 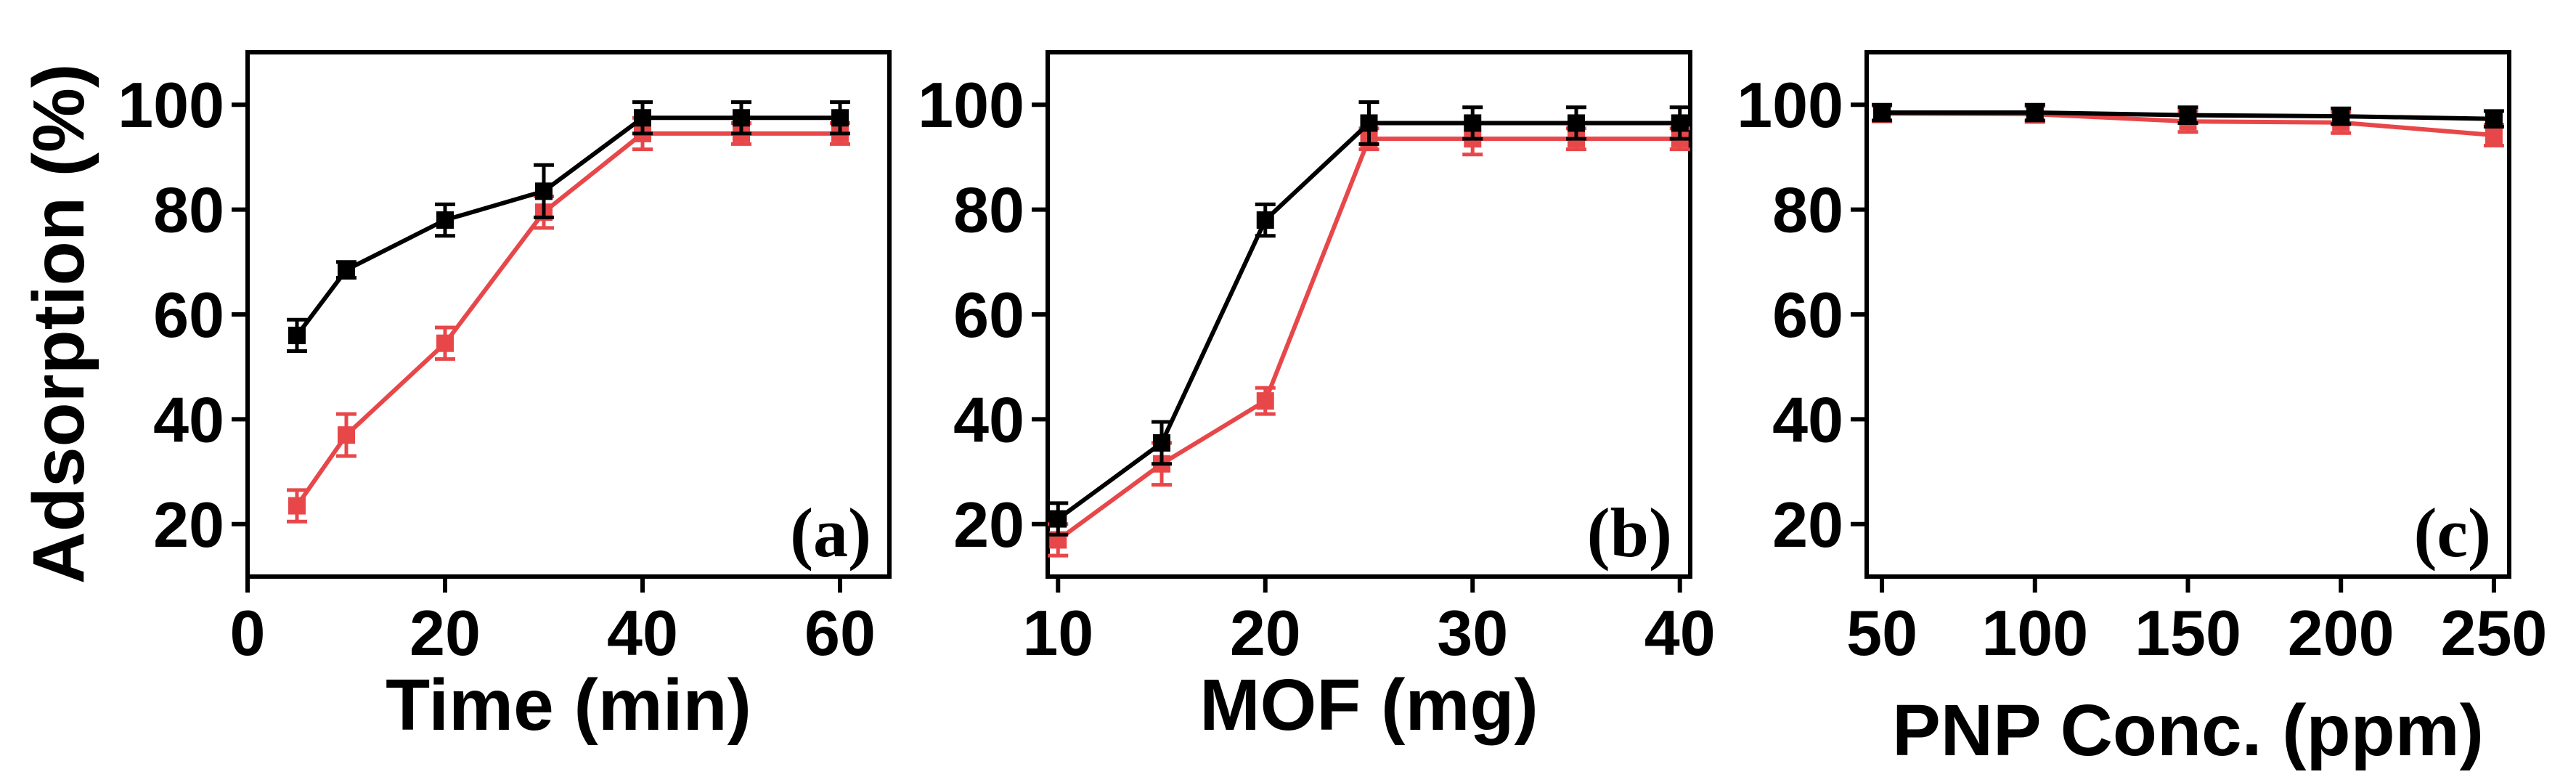 I want to click on x-axis-label: MOF (mg), so click(x=1368, y=705).